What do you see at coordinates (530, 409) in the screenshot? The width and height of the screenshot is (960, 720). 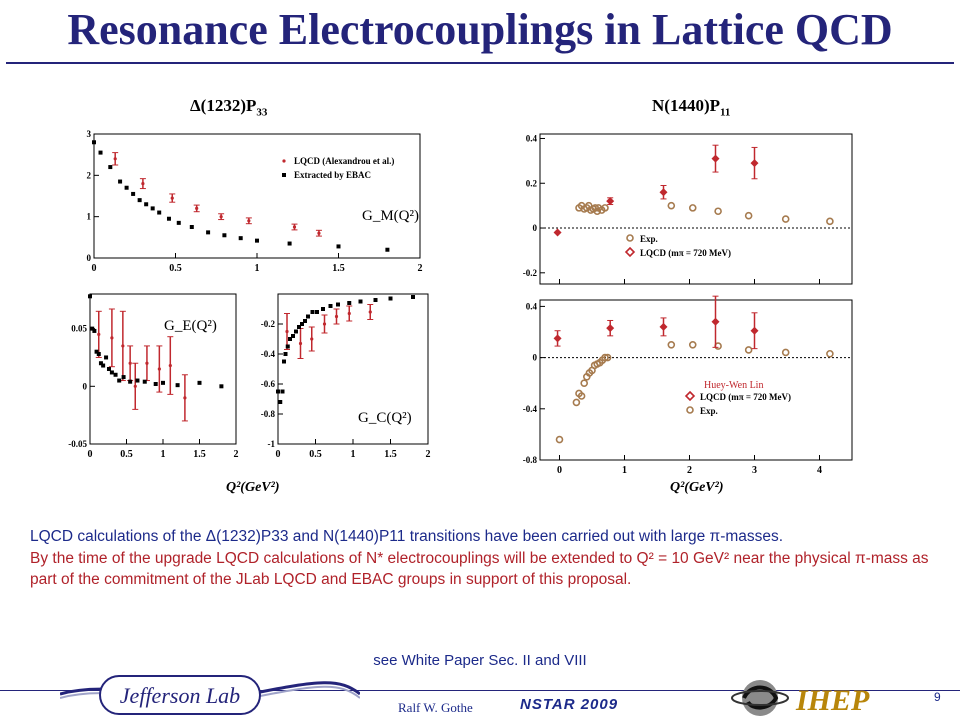 I see `f2-ytick-label: -0.4` at bounding box center [530, 409].